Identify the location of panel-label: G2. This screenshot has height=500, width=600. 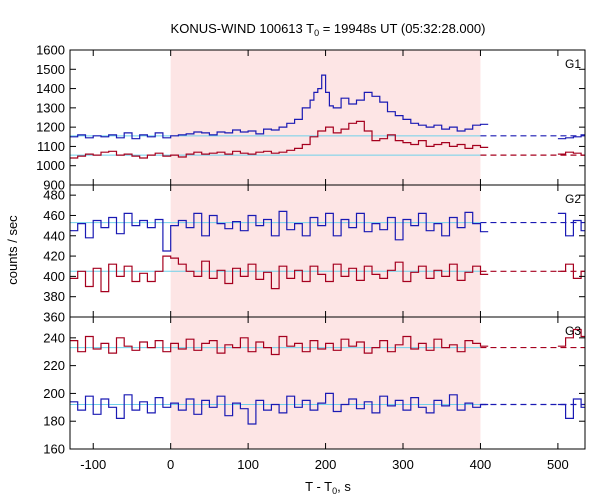
(573, 199).